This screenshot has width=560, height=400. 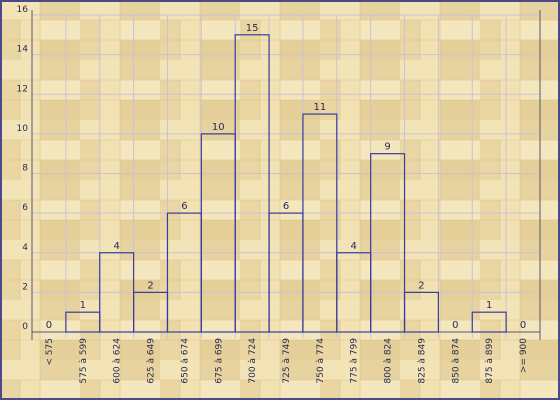 What do you see at coordinates (287, 361) in the screenshot?
I see `x-tick-label: 725 à 749` at bounding box center [287, 361].